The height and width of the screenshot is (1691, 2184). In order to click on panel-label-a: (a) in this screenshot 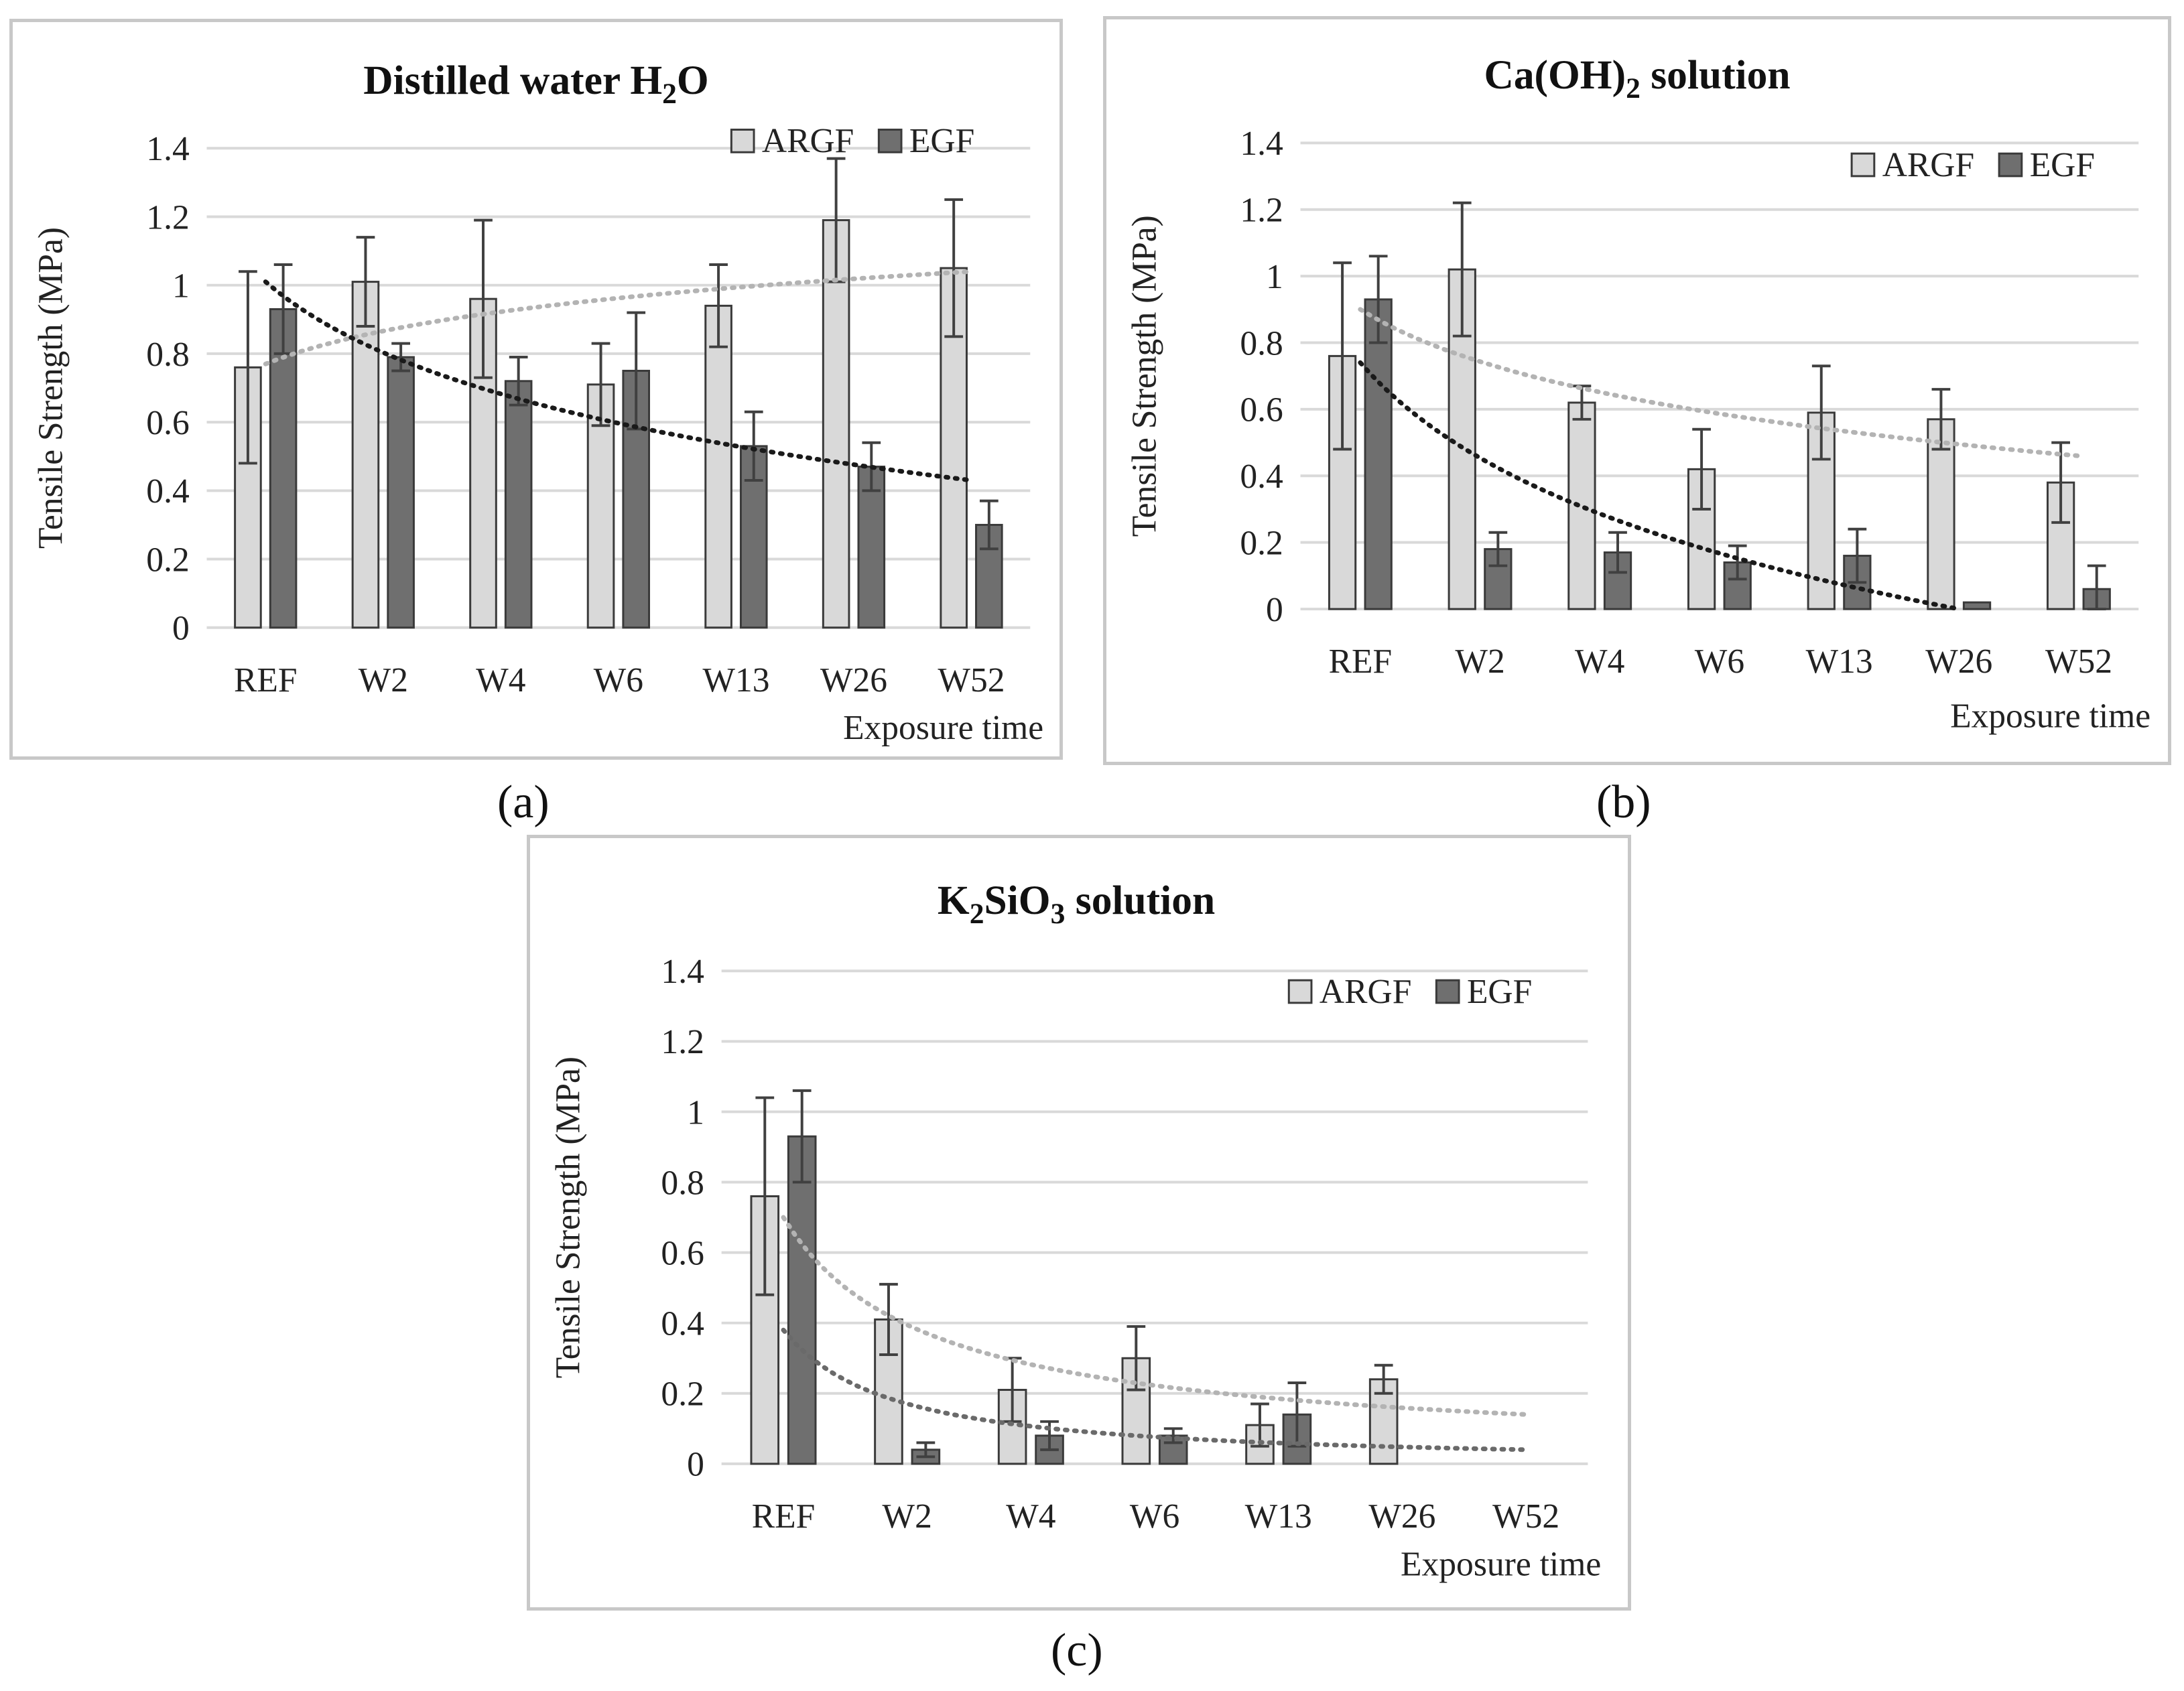, I will do `click(524, 802)`.